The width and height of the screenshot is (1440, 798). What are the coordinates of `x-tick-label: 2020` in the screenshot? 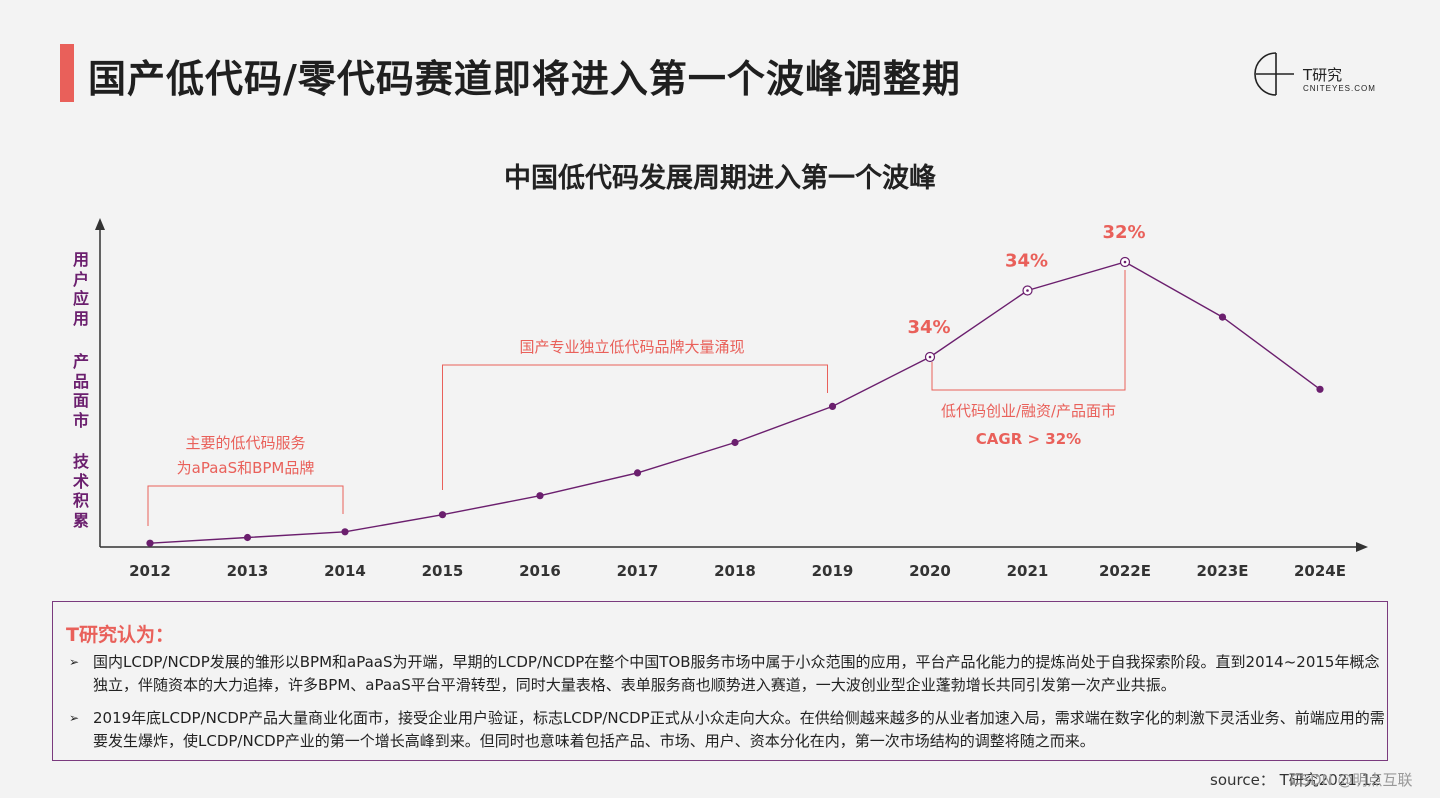 It's located at (930, 571).